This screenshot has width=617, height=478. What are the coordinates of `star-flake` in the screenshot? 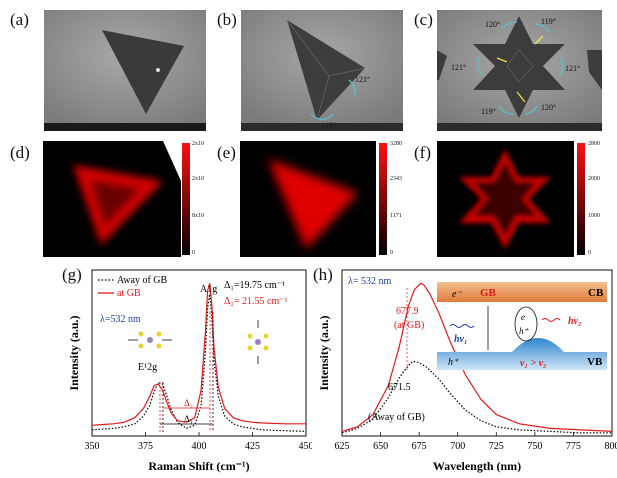 It's located at (519, 67).